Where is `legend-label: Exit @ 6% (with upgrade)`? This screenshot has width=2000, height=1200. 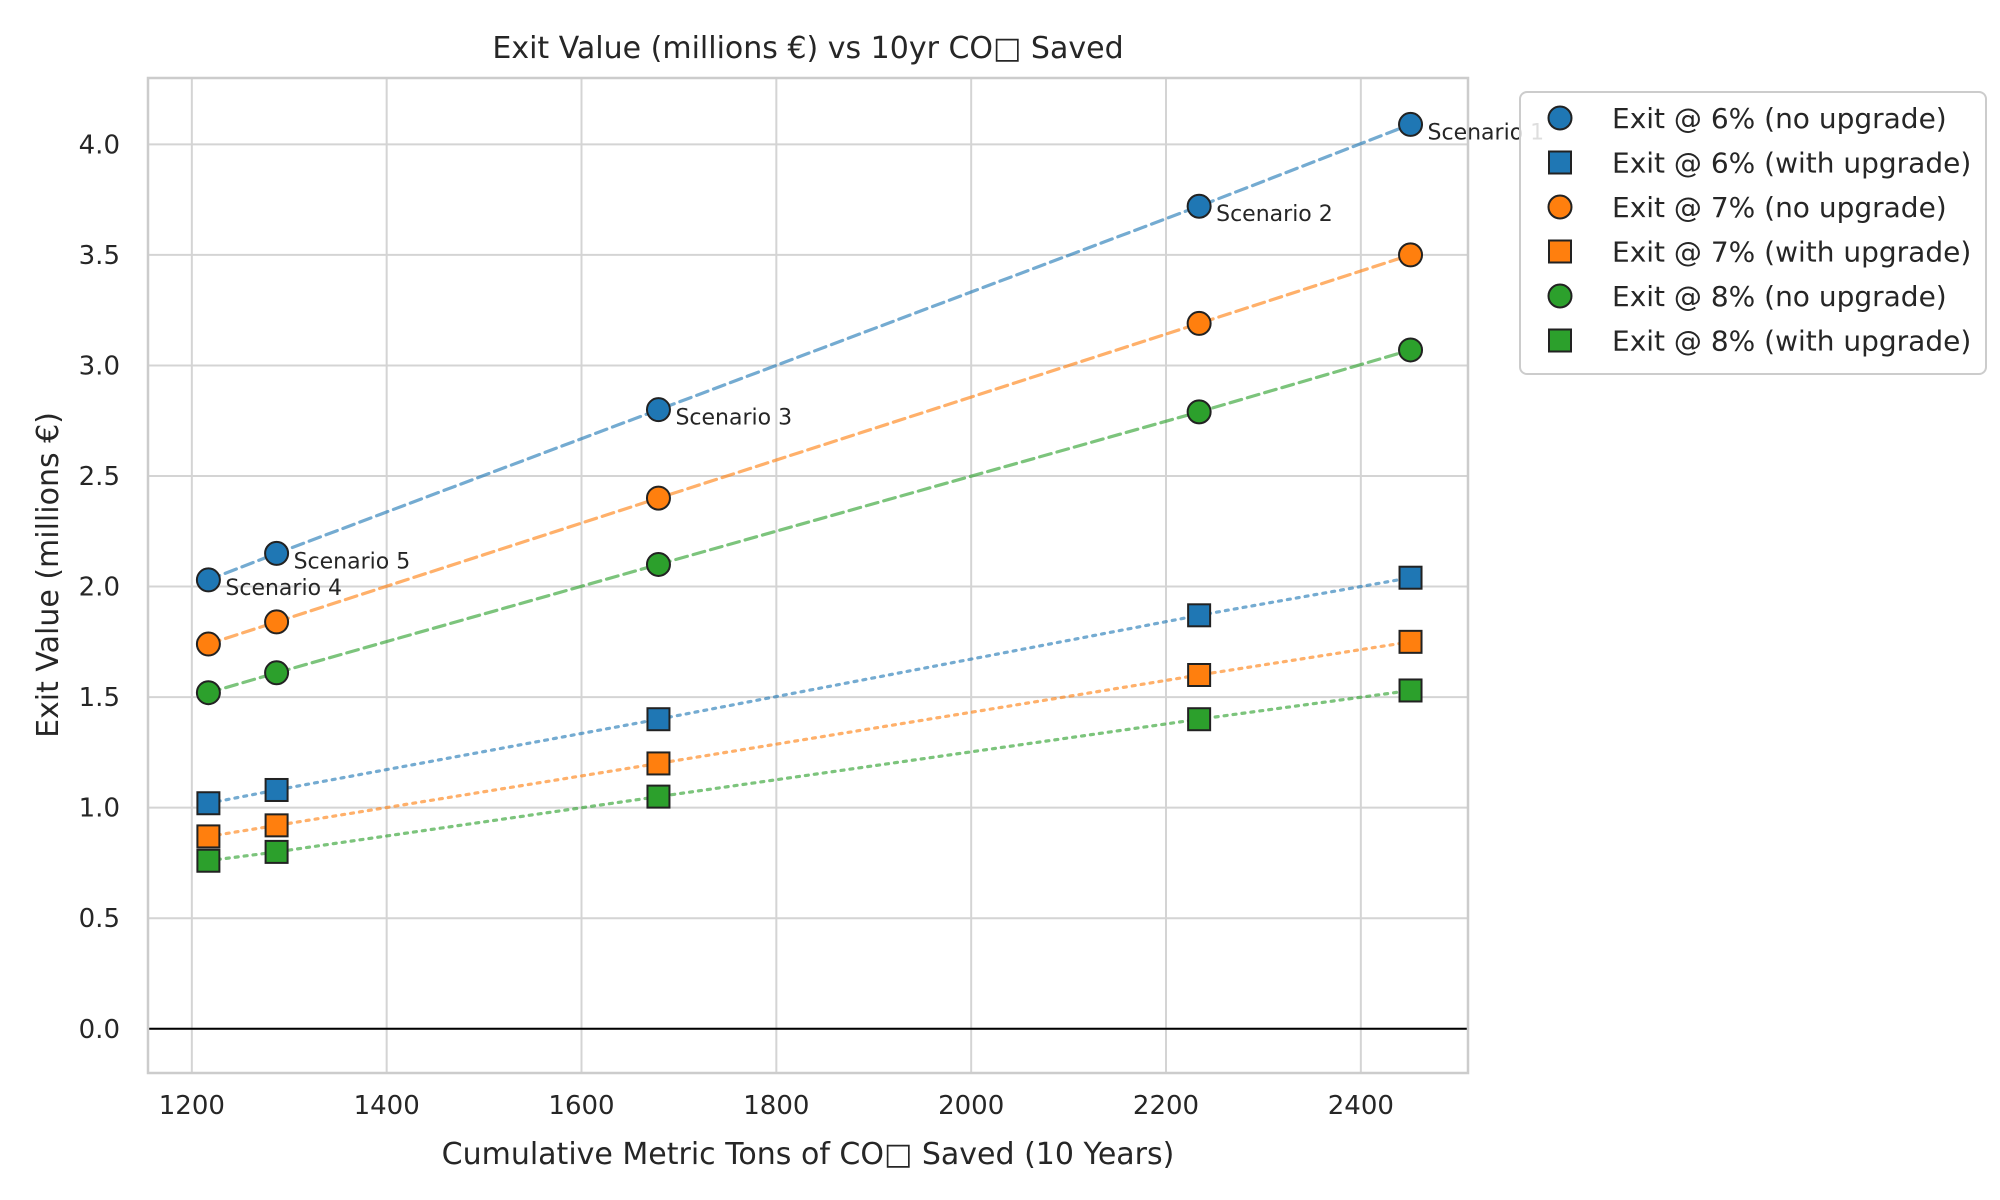
legend-label: Exit @ 6% (with upgrade) is located at coordinates (1791, 163).